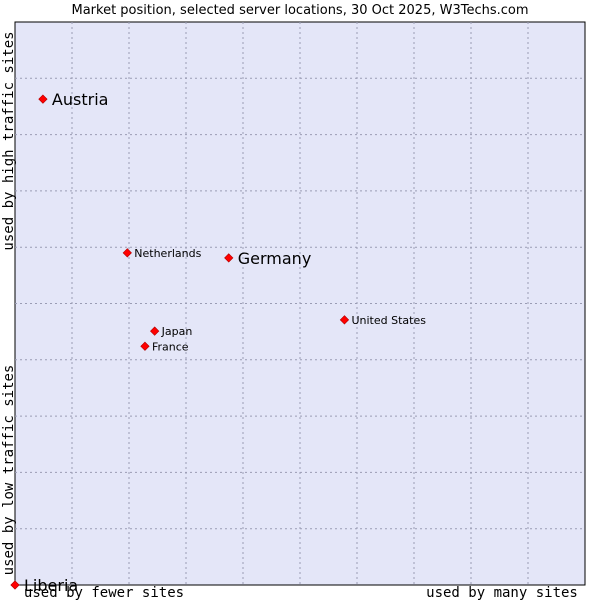  What do you see at coordinates (177, 331) in the screenshot?
I see `point-label: Japan` at bounding box center [177, 331].